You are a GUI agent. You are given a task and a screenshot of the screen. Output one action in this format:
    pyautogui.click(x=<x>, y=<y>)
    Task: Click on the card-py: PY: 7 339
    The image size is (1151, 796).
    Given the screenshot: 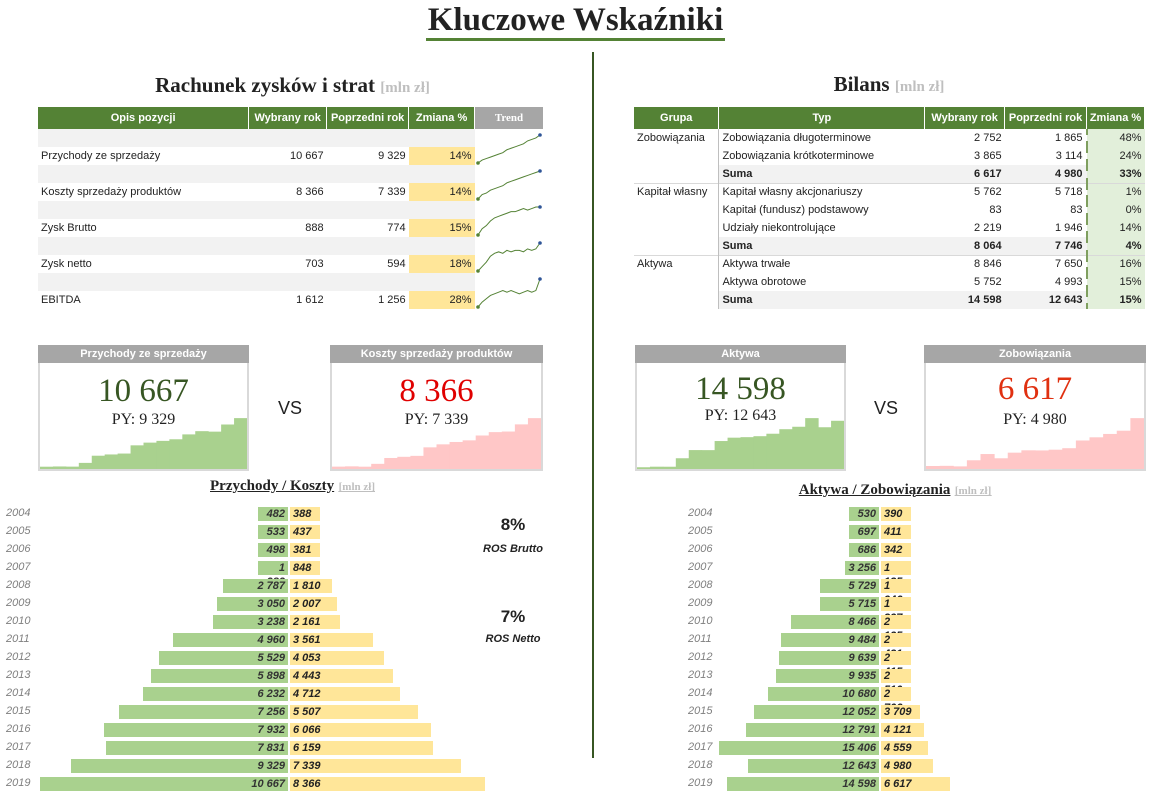 What is the action you would take?
    pyautogui.click(x=436, y=419)
    